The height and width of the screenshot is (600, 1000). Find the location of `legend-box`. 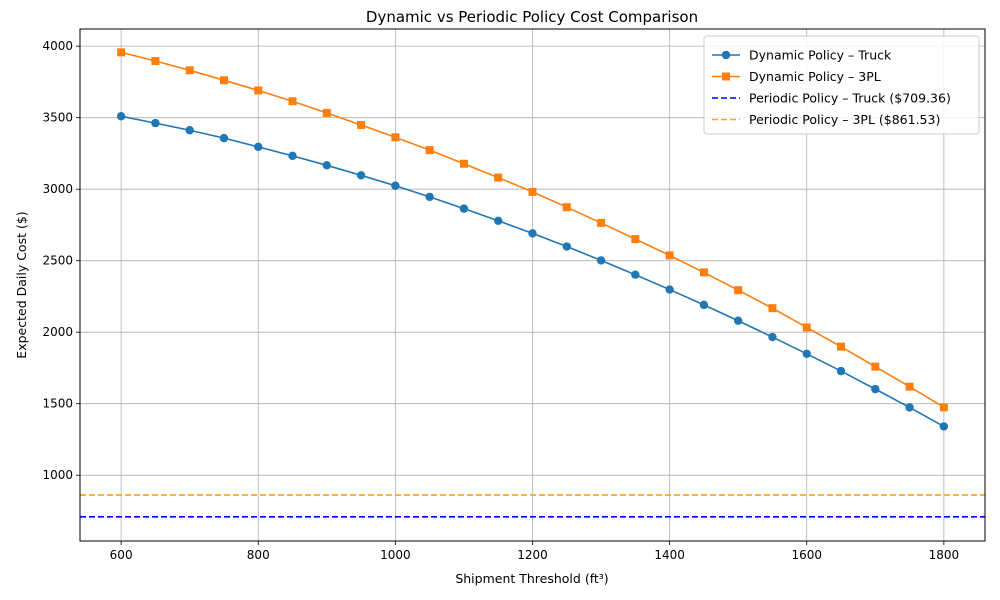

legend-box is located at coordinates (841, 85).